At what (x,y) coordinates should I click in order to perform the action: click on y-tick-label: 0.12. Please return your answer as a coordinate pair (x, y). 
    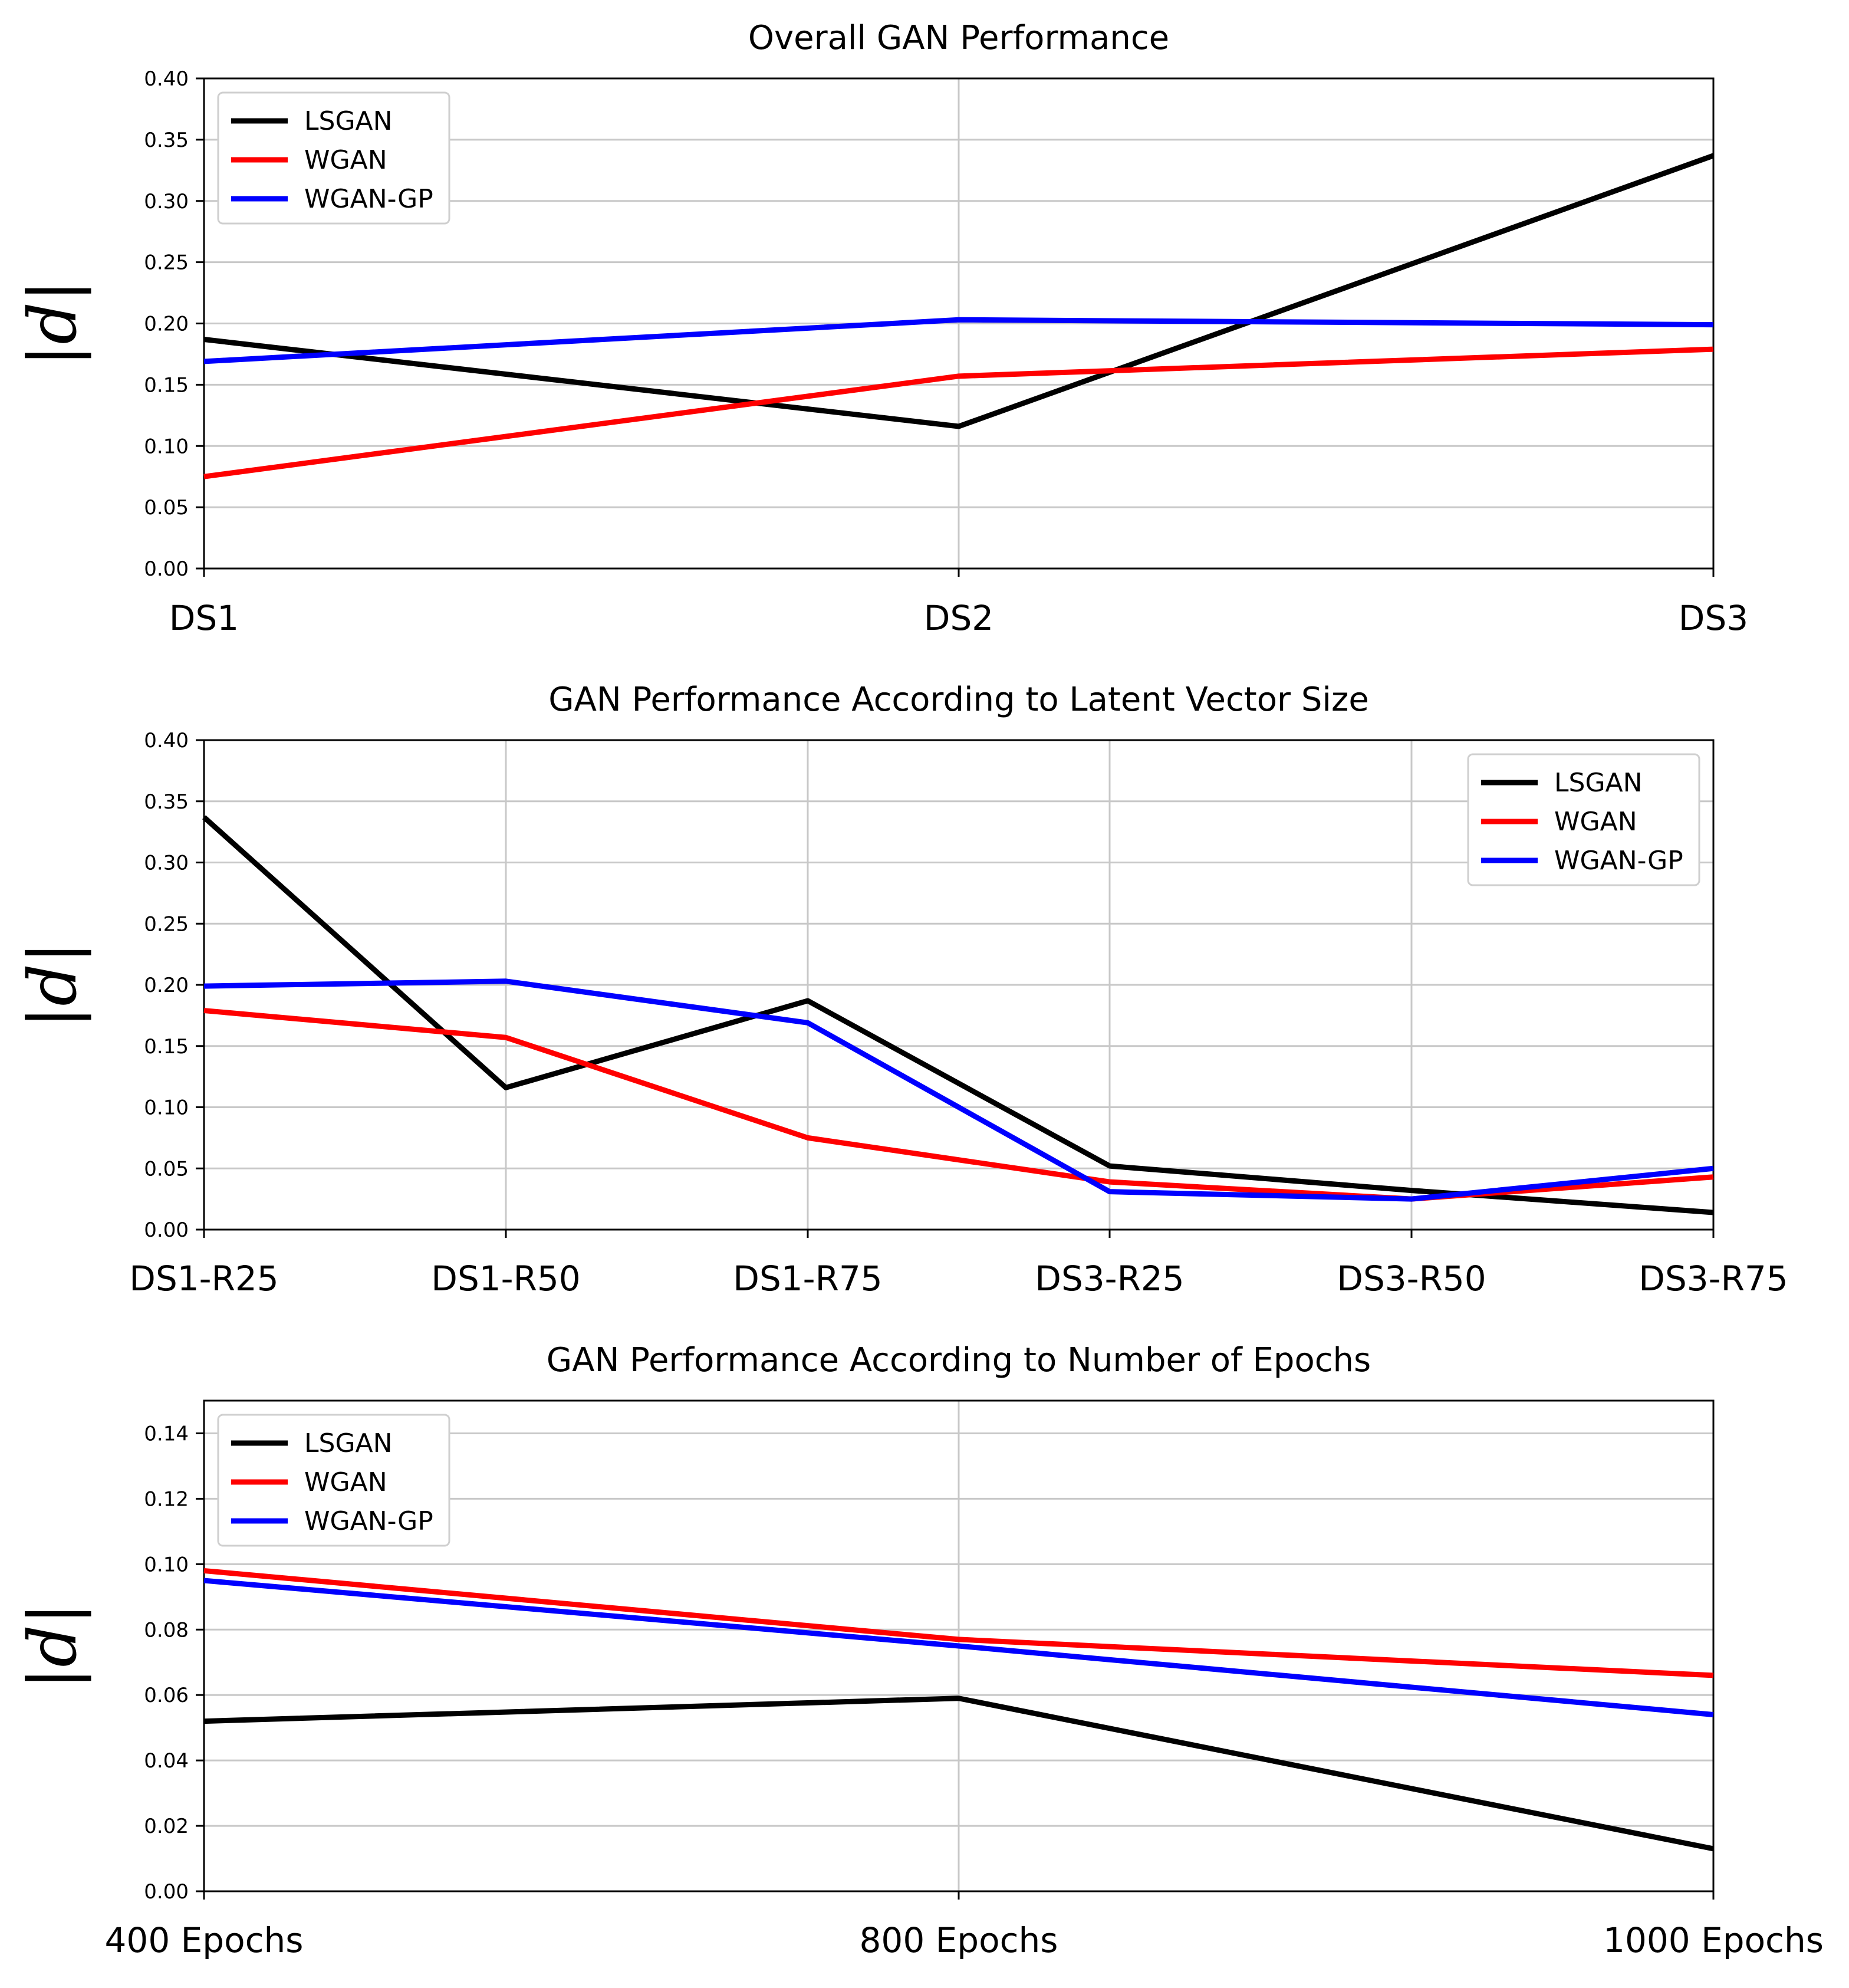
    Looking at the image, I should click on (167, 1499).